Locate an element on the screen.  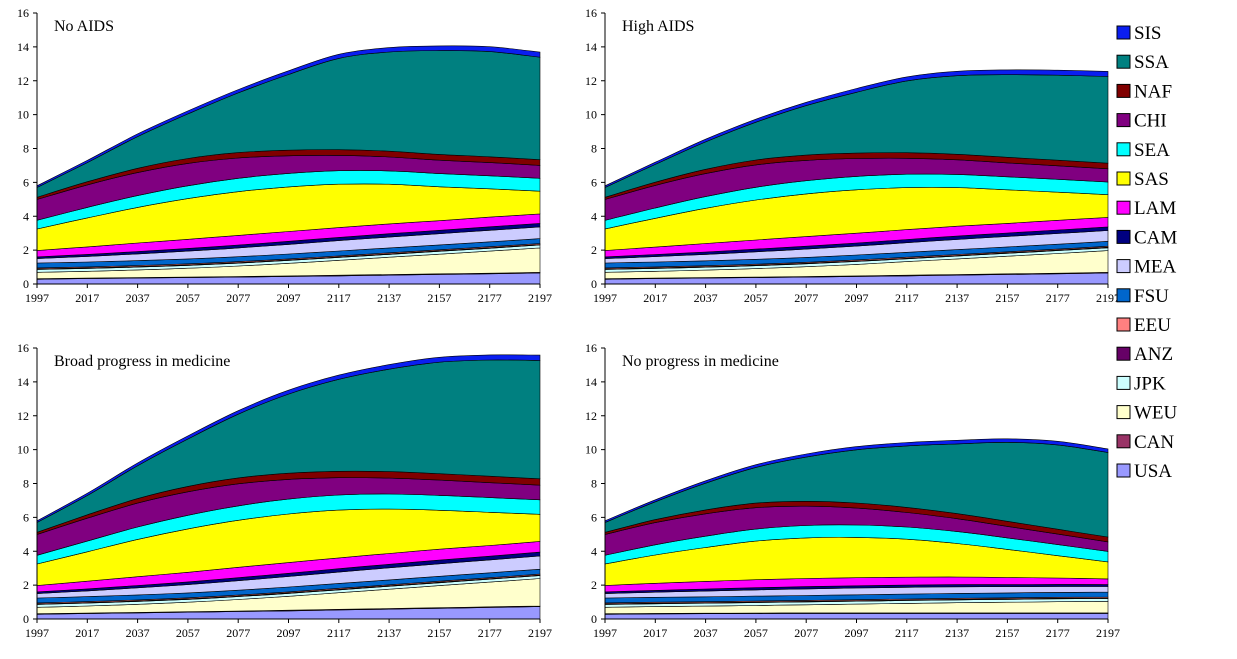
legend-label: CAN is located at coordinates (1154, 442).